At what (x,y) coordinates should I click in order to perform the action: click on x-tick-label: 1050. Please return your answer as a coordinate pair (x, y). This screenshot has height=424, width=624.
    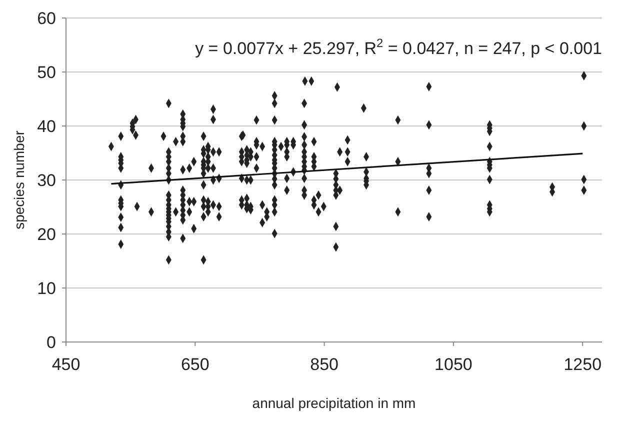
    Looking at the image, I should click on (453, 364).